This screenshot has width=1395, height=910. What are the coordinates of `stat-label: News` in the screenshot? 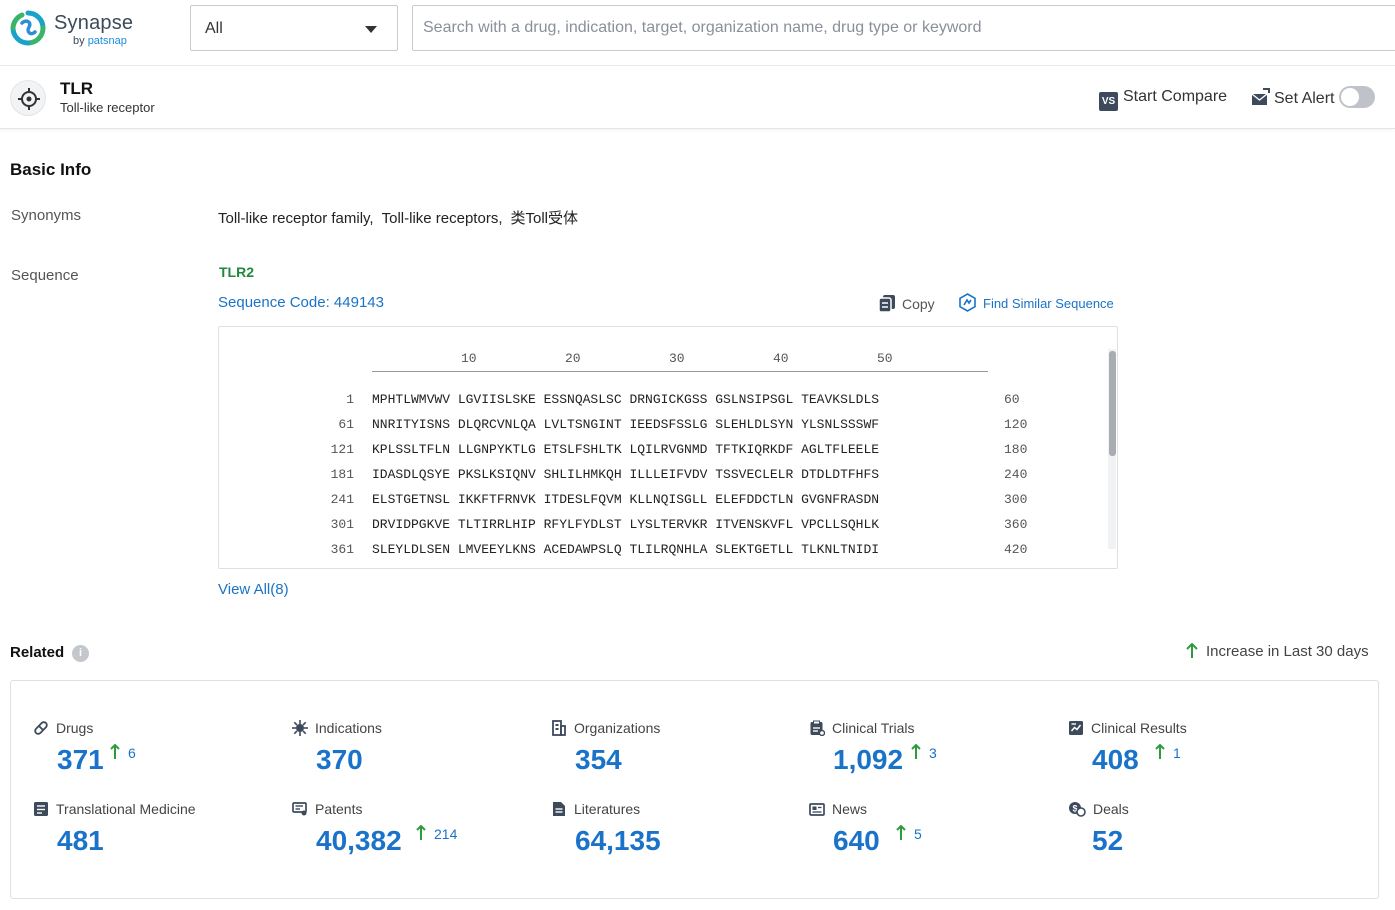 It's located at (849, 809).